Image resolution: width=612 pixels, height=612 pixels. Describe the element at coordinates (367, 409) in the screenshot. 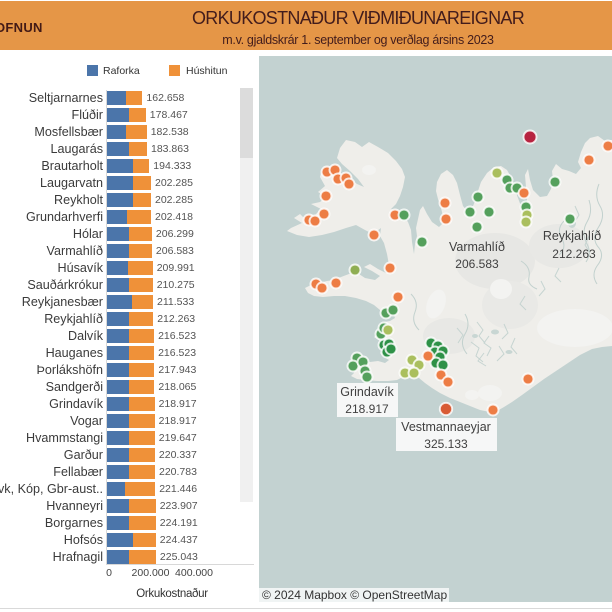

I see `svg-text: 218.917` at that location.